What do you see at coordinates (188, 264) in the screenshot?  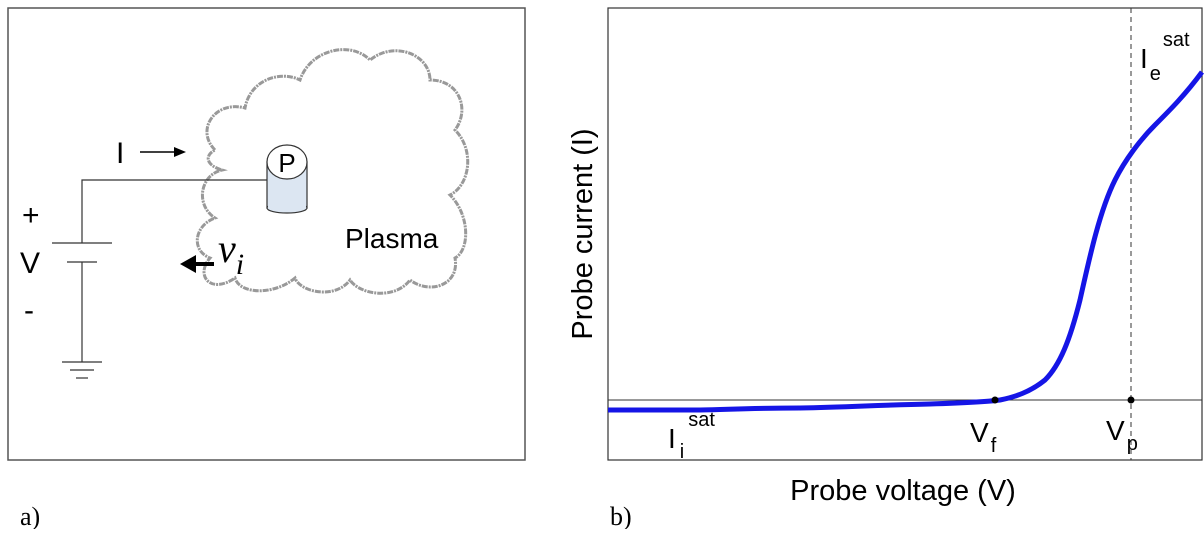 I see `velocity-arrowhead` at bounding box center [188, 264].